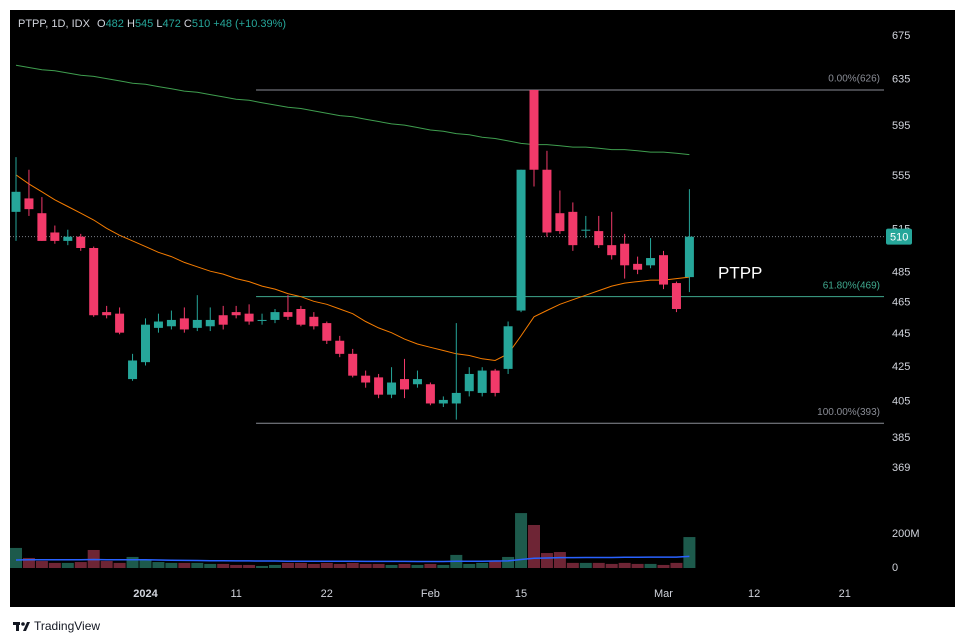 The width and height of the screenshot is (965, 643). What do you see at coordinates (901, 334) in the screenshot?
I see `y-tick-label: 445` at bounding box center [901, 334].